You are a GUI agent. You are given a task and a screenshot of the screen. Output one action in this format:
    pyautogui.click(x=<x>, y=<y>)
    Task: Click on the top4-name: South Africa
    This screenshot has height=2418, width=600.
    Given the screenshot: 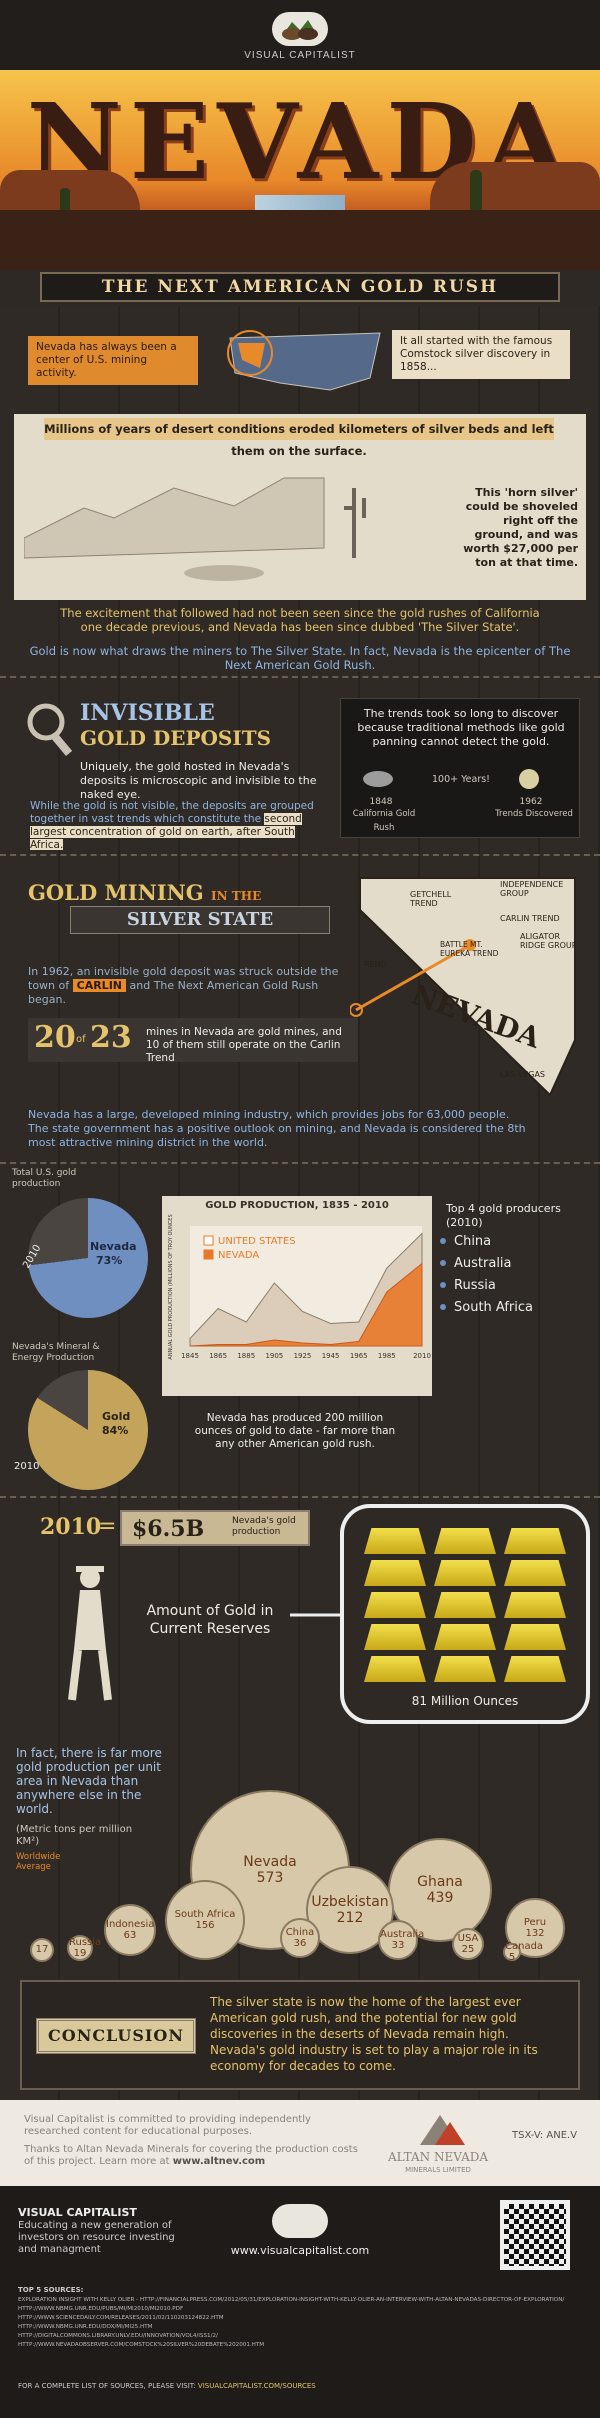 What is the action you would take?
    pyautogui.click(x=493, y=1307)
    